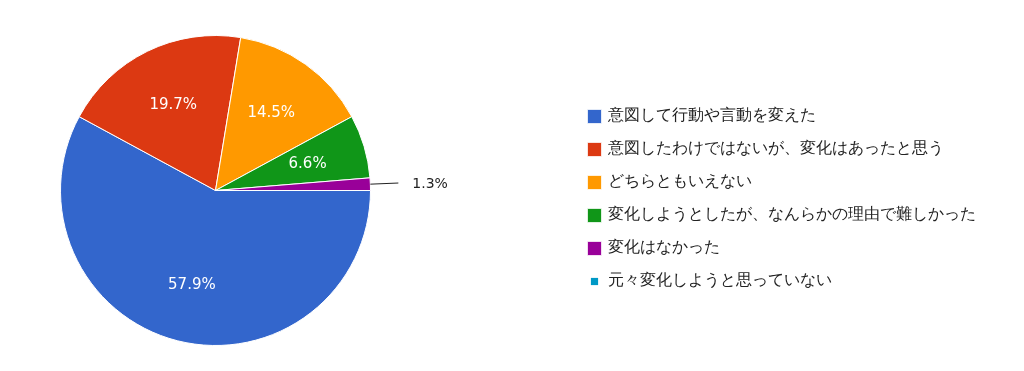 This screenshot has height=371, width=1024. What do you see at coordinates (173, 104) in the screenshot?
I see `data-label: 19.7%` at bounding box center [173, 104].